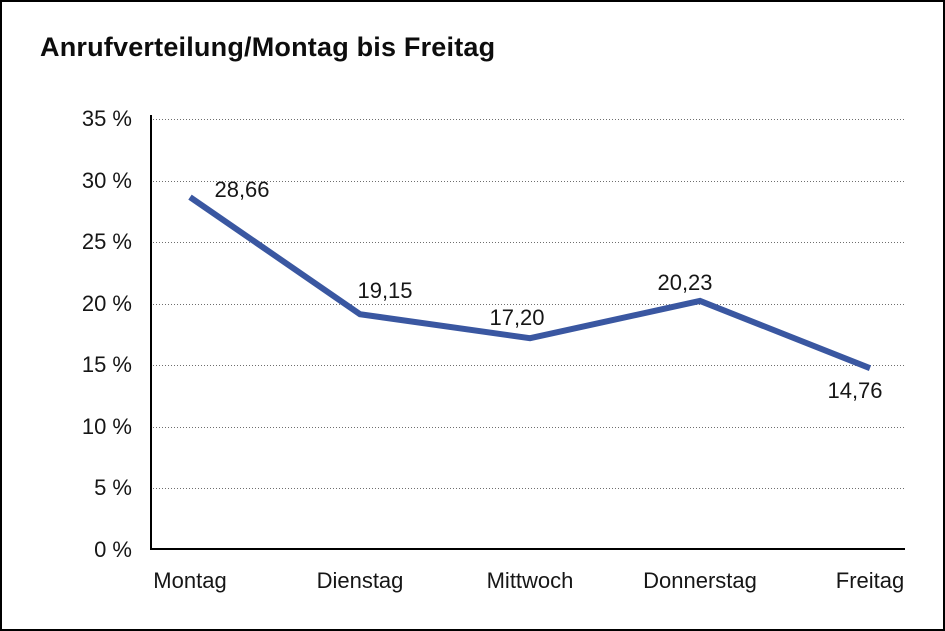 The image size is (945, 631). What do you see at coordinates (870, 580) in the screenshot?
I see `x-axis-category-label: Freitag` at bounding box center [870, 580].